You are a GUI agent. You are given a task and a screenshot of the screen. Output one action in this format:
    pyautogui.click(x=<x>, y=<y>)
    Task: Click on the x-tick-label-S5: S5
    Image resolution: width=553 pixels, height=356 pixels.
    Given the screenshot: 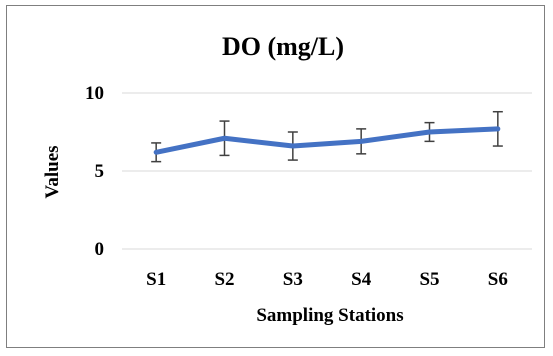 What is the action you would take?
    pyautogui.click(x=429, y=279)
    